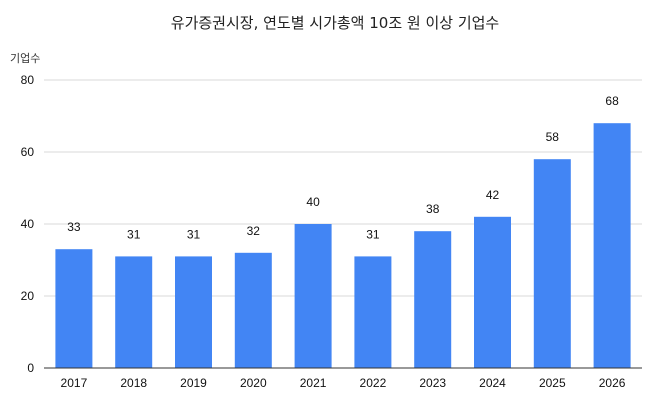 This screenshot has height=416, width=670. What do you see at coordinates (373, 234) in the screenshot?
I see `data-label-2022: 31` at bounding box center [373, 234].